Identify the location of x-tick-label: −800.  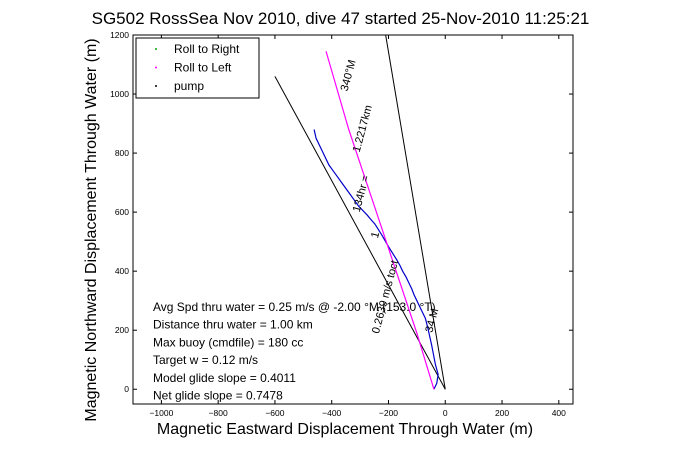
(218, 413).